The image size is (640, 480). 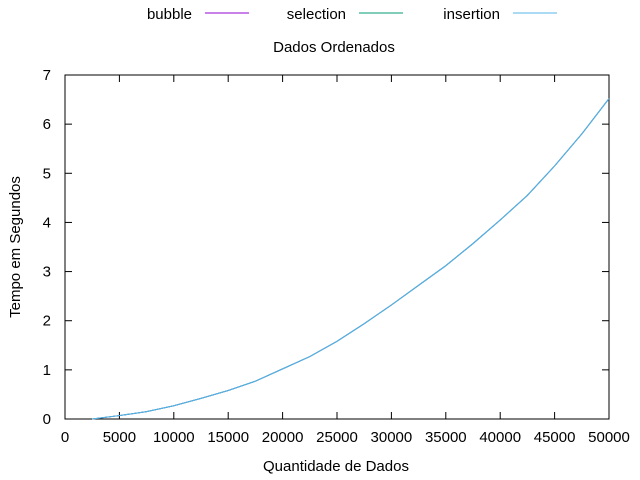 What do you see at coordinates (15, 247) in the screenshot?
I see `y-axis-label: Tempo em Segundos` at bounding box center [15, 247].